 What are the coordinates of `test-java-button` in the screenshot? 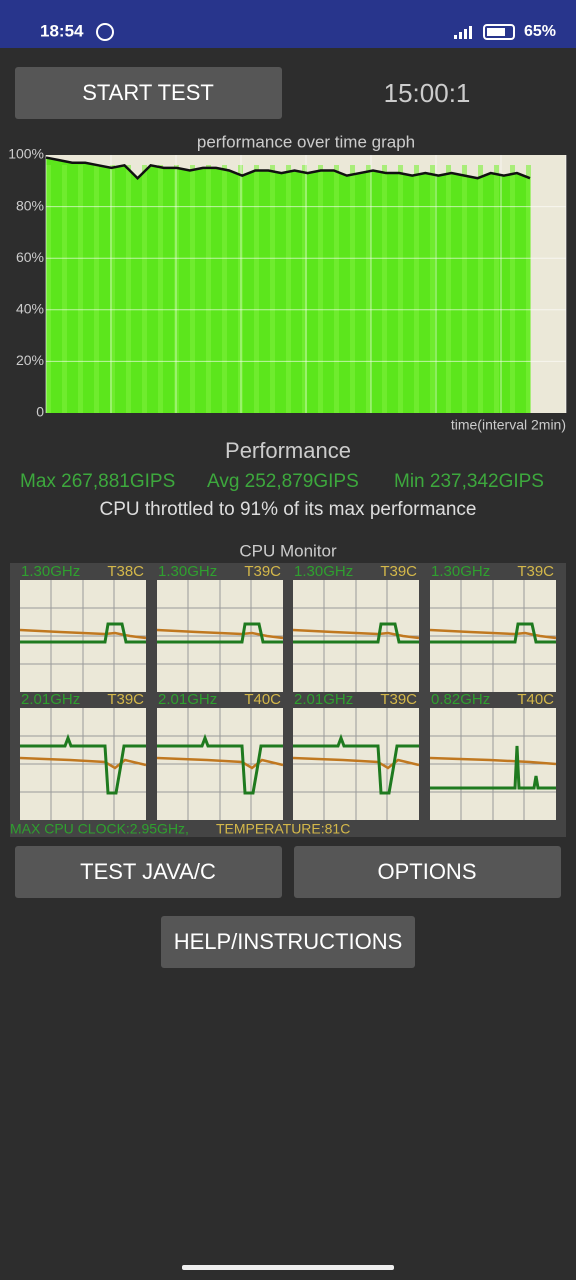 It's located at (148, 872).